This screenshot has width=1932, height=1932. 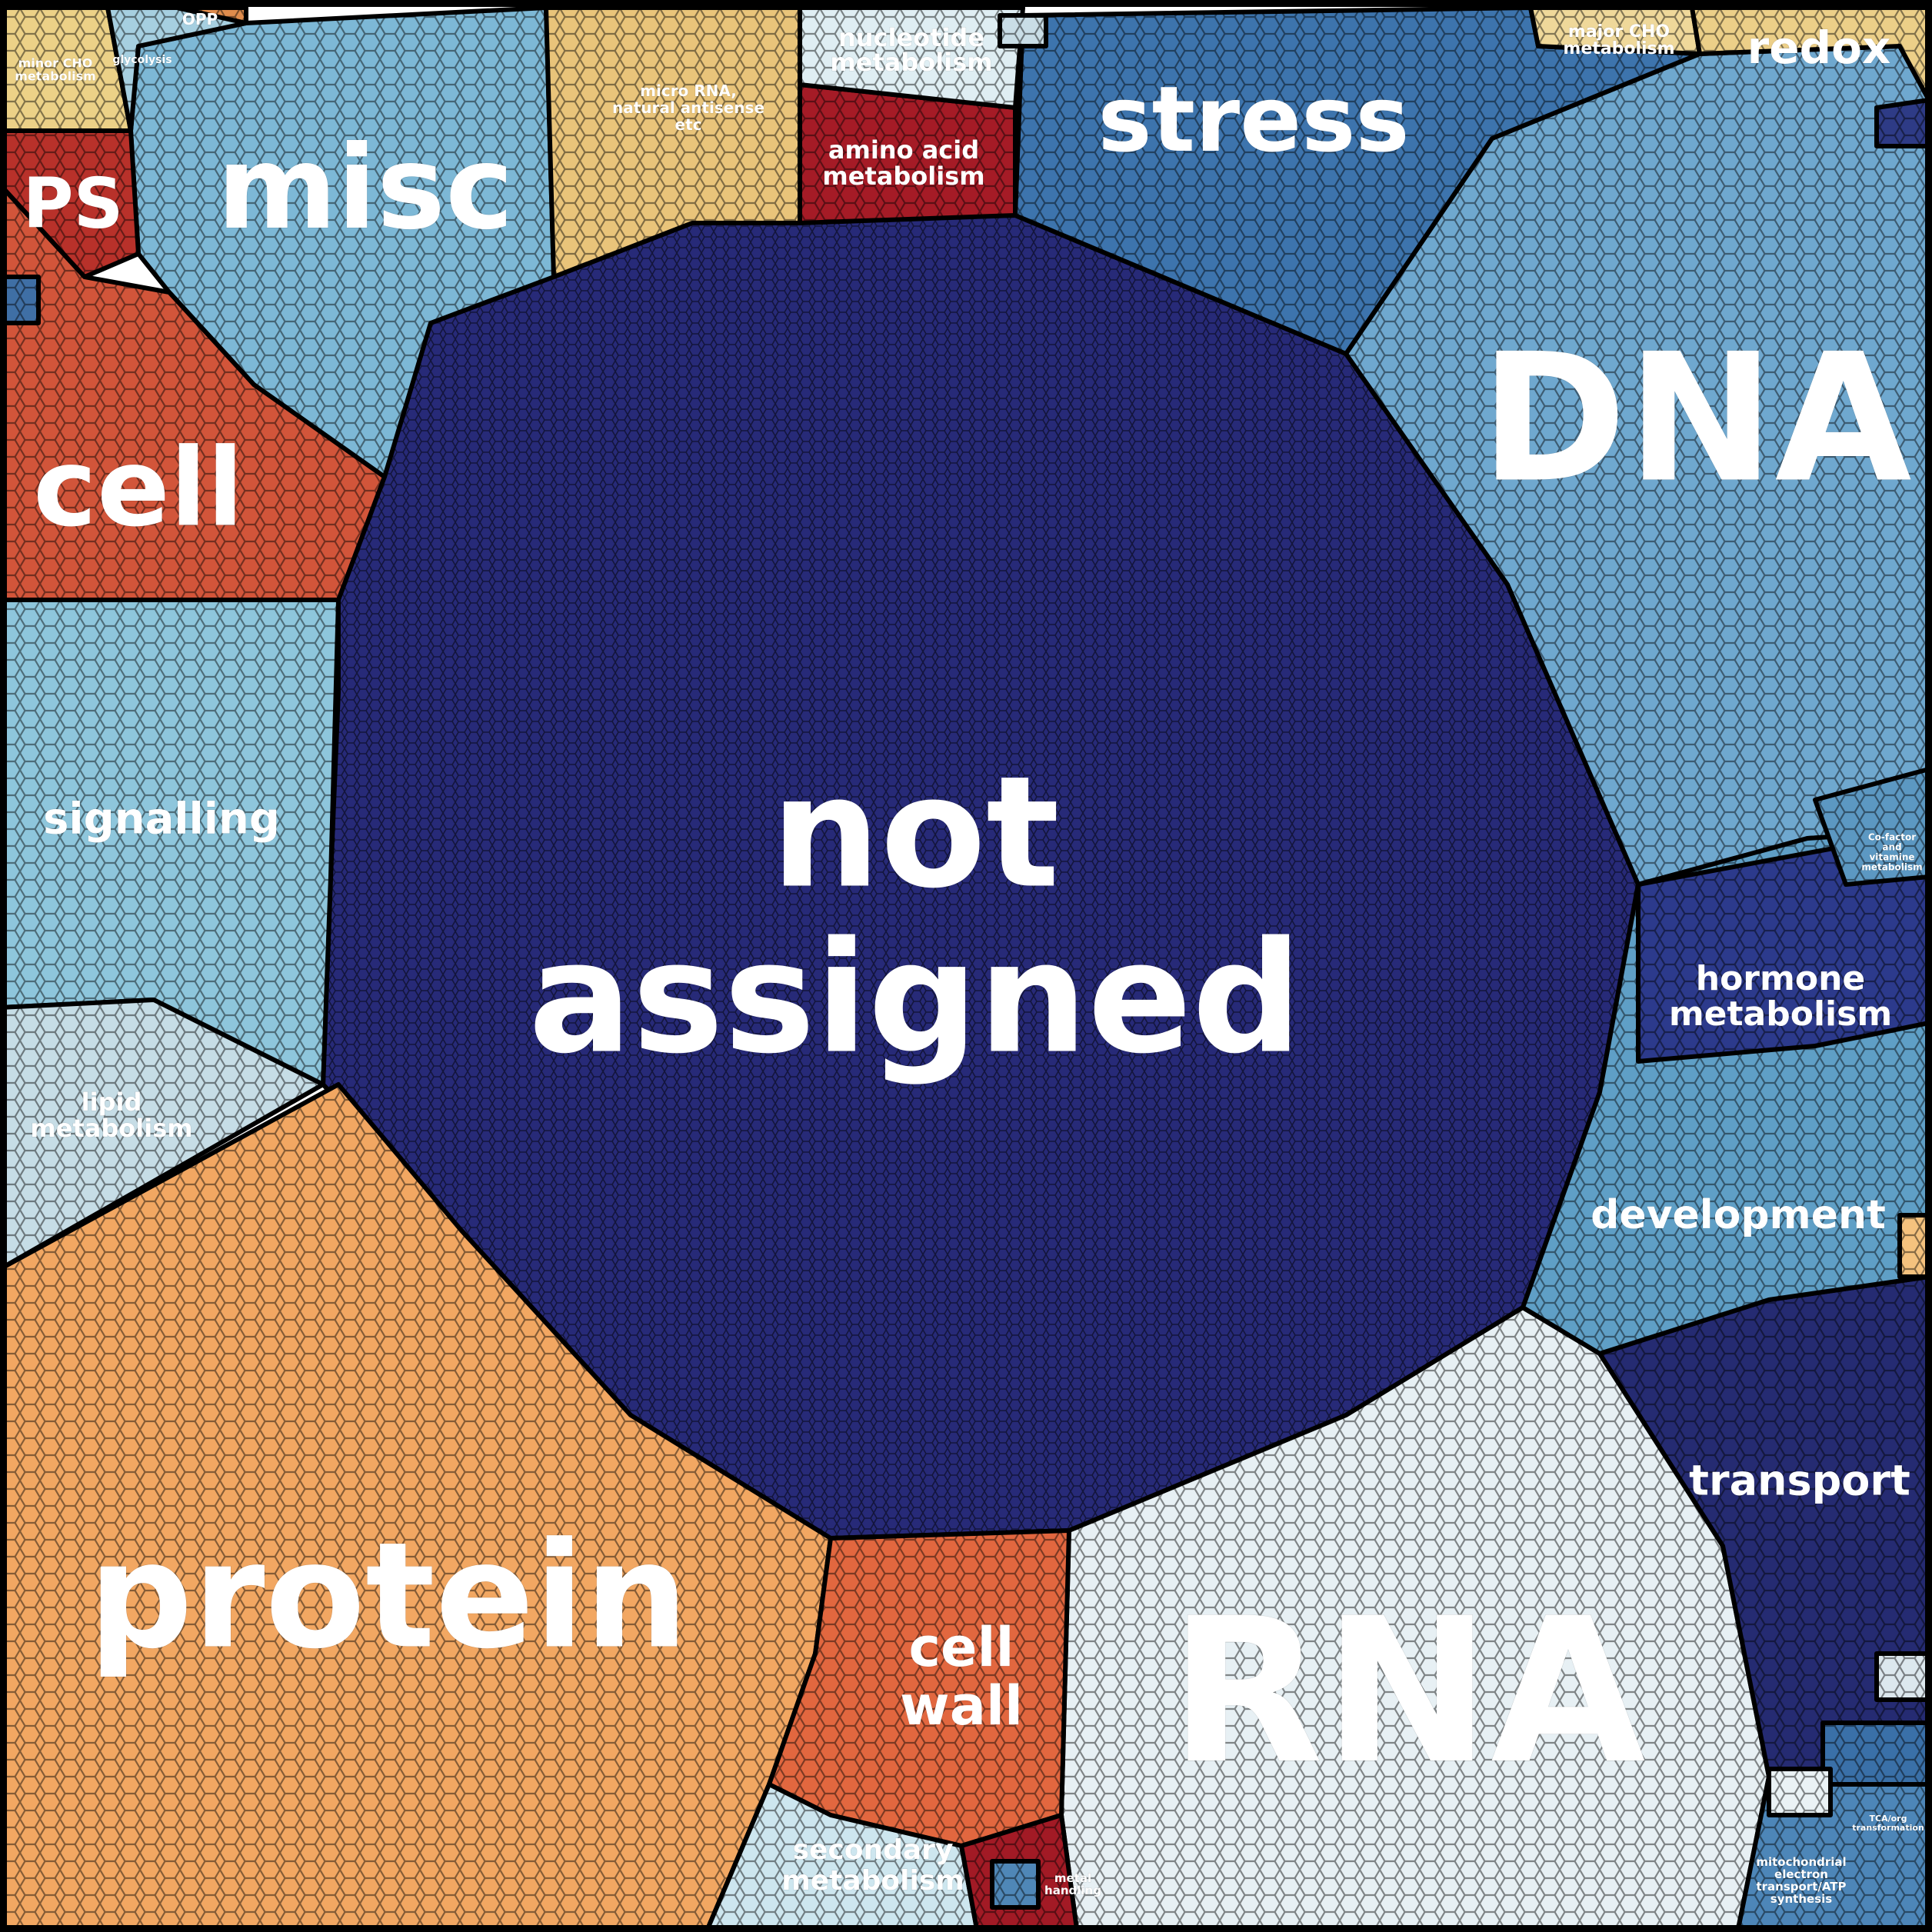 I want to click on label-minor-cho-metabolism: minor CHO metabolism, so click(x=55, y=69).